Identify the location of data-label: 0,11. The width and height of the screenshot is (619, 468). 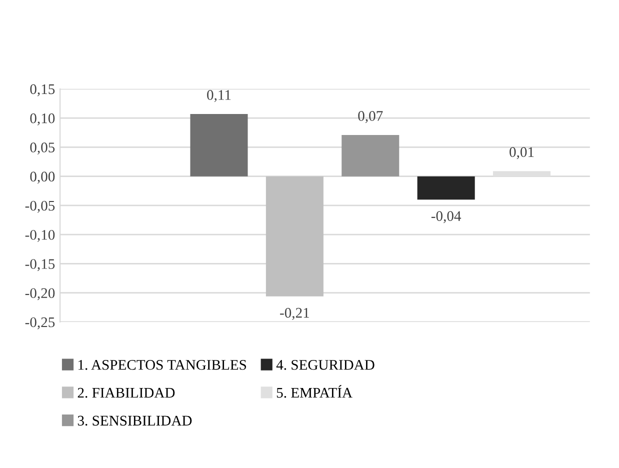
(219, 96).